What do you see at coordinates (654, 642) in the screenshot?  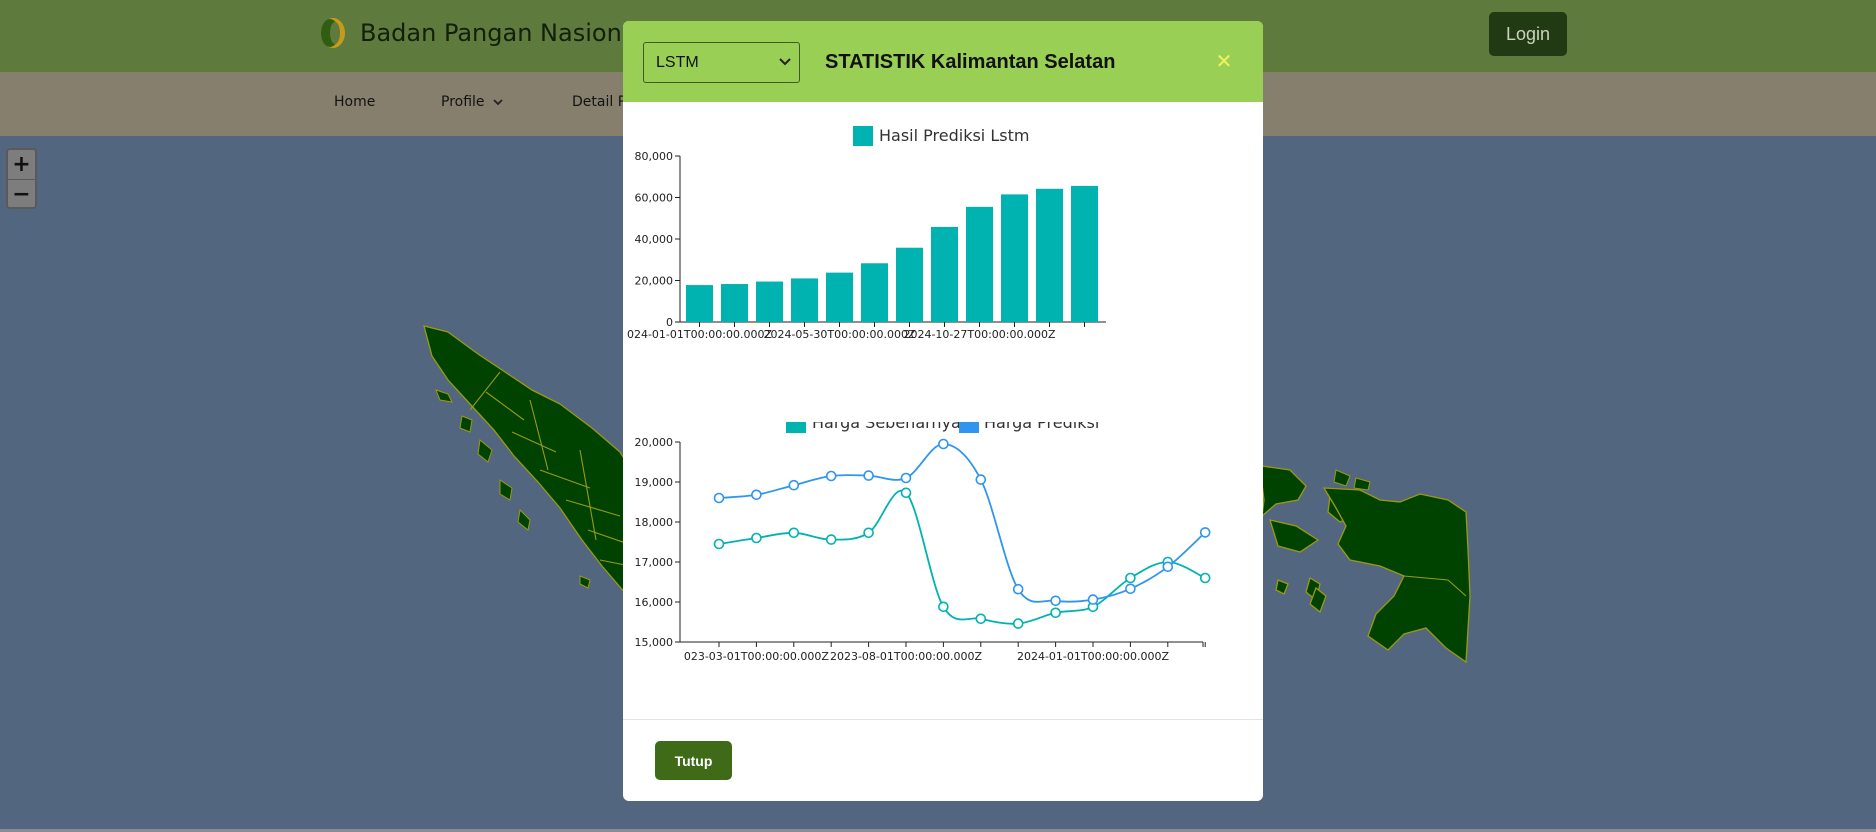 I see `y-tick-label: 15,000` at bounding box center [654, 642].